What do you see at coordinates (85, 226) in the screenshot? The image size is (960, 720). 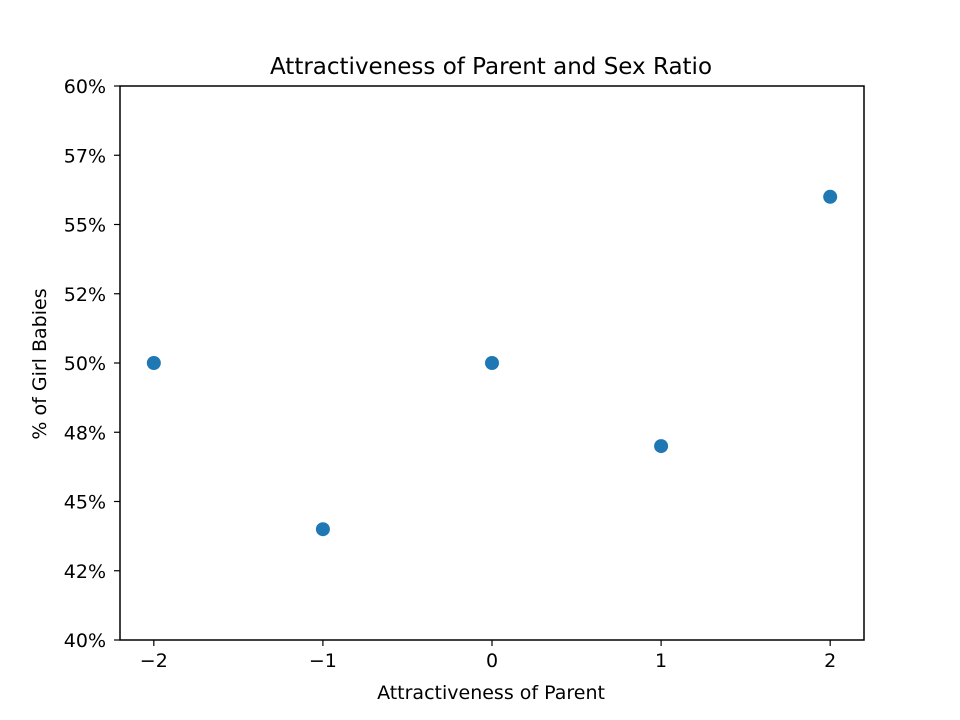 I see `y-tick-label: 55%` at bounding box center [85, 226].